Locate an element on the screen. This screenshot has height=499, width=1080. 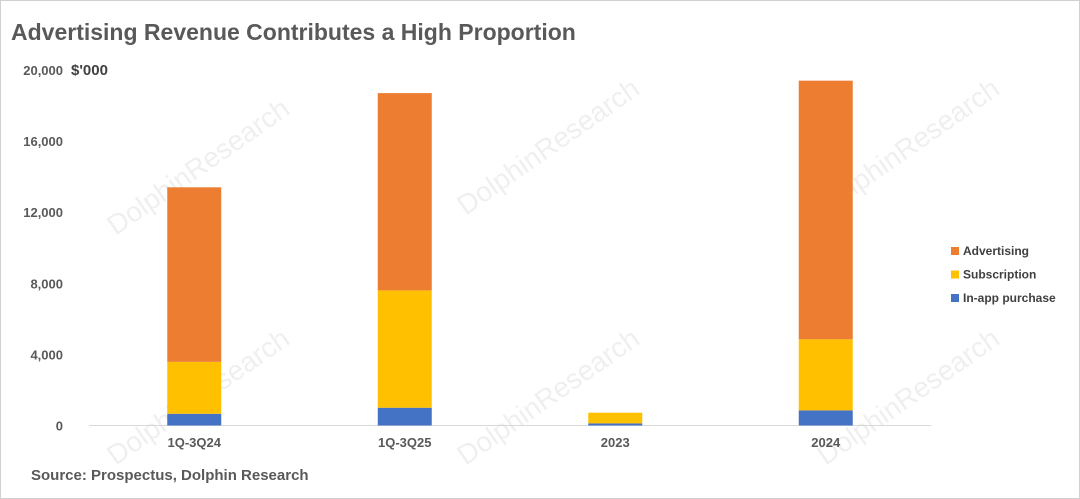
x-tick-label: 2024 is located at coordinates (826, 442).